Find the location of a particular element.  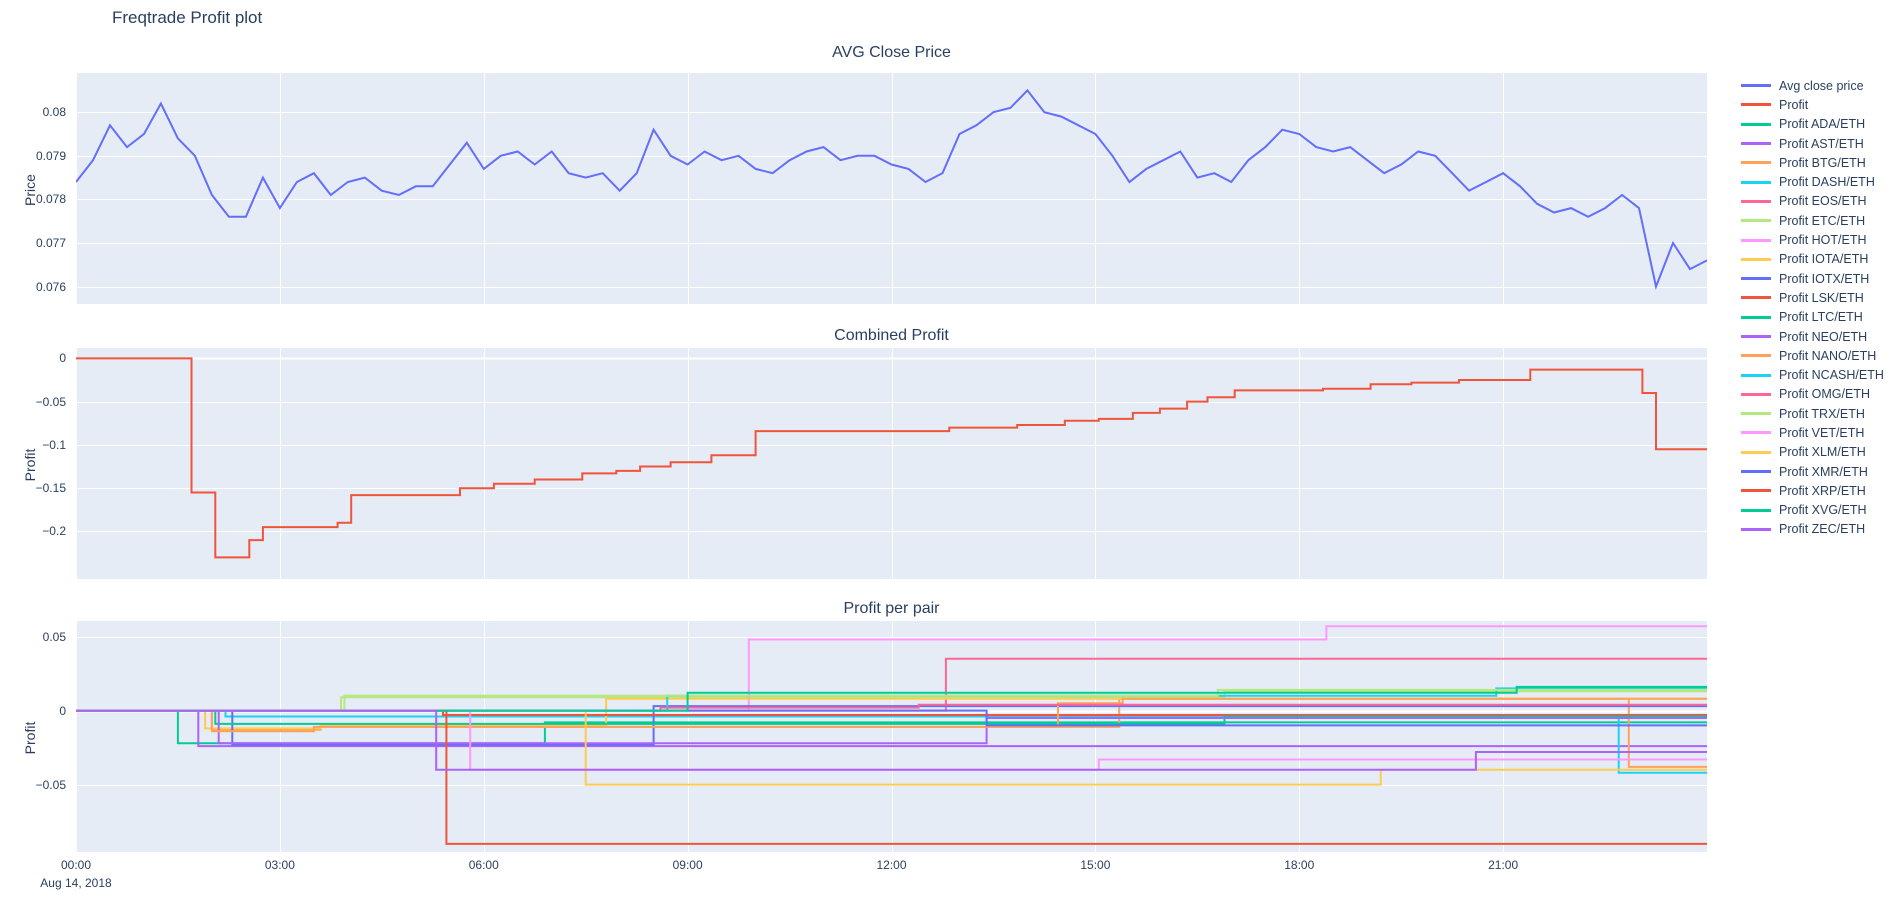

y-tick-label: 0.079 is located at coordinates (50, 155).